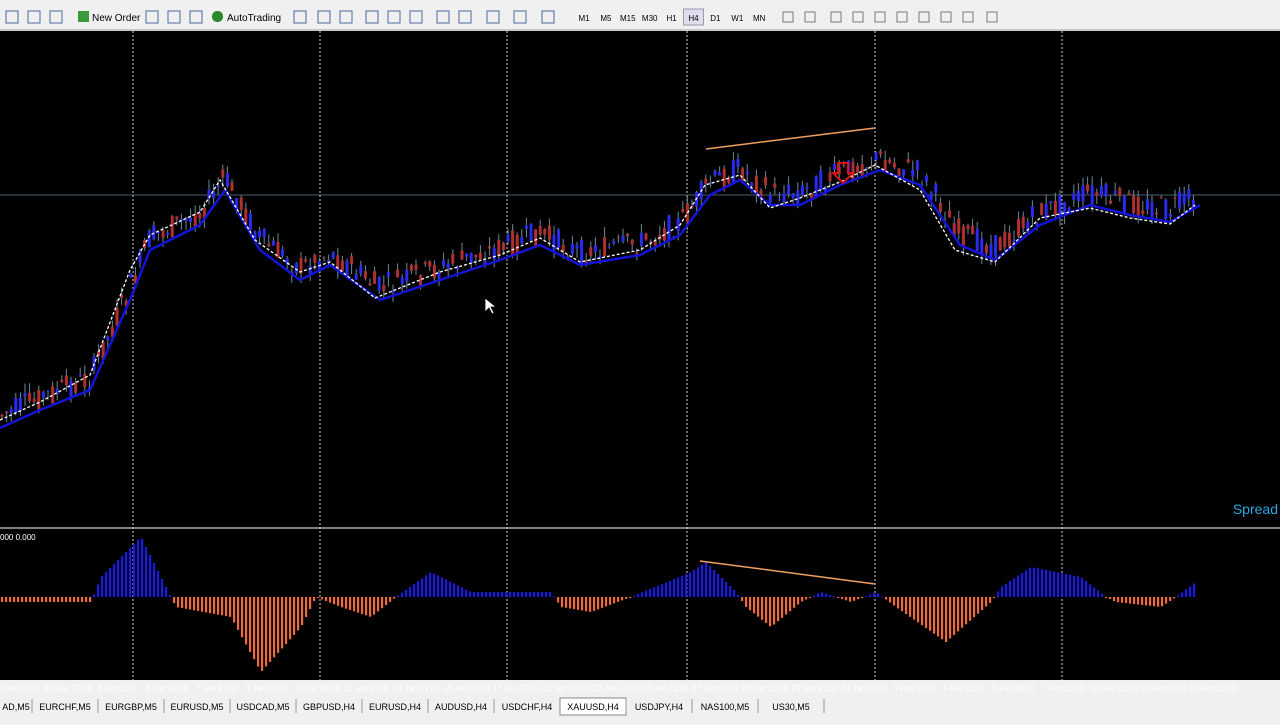  I want to click on time-label: 17 Jan 17:00, so click(516, 688).